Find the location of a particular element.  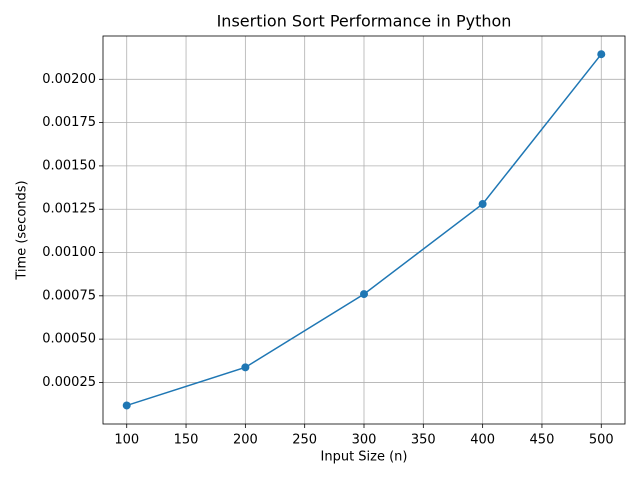

x-axis-label: Input Size (n) is located at coordinates (364, 457).